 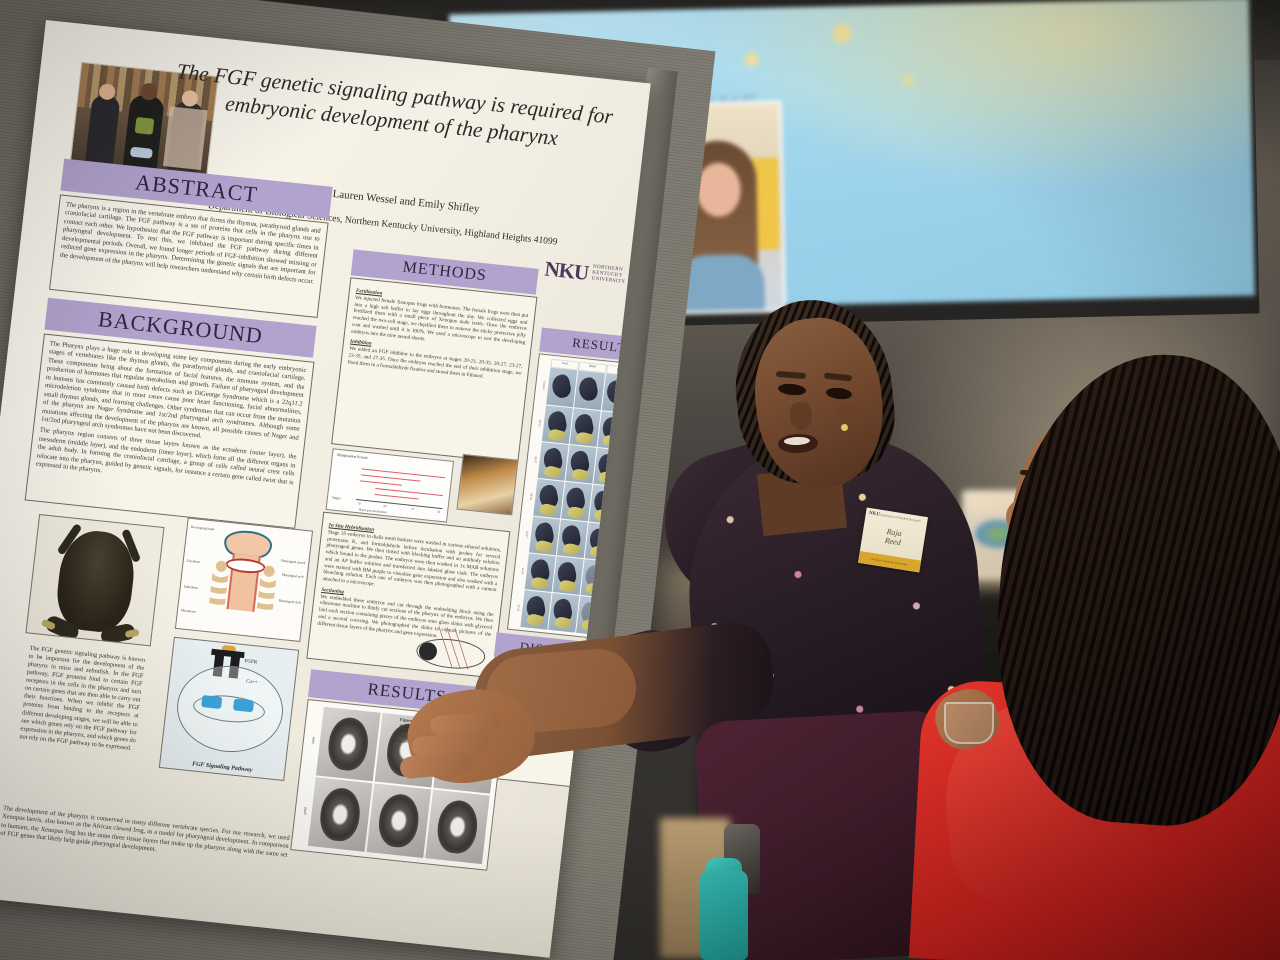 What do you see at coordinates (293, 562) in the screenshot?
I see `arch-label-pouch: Pharyngeal pouch` at bounding box center [293, 562].